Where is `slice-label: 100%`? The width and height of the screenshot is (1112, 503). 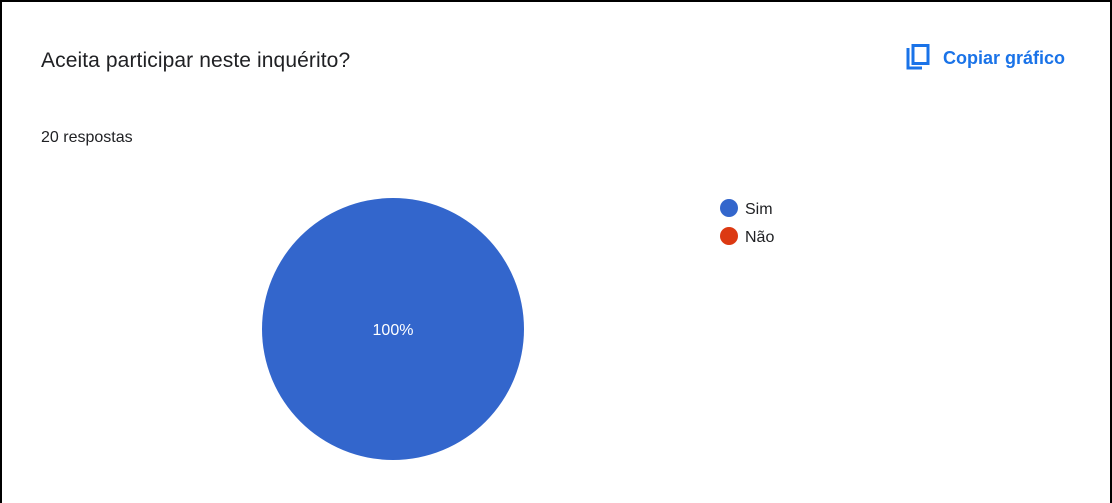
slice-label: 100% is located at coordinates (393, 330).